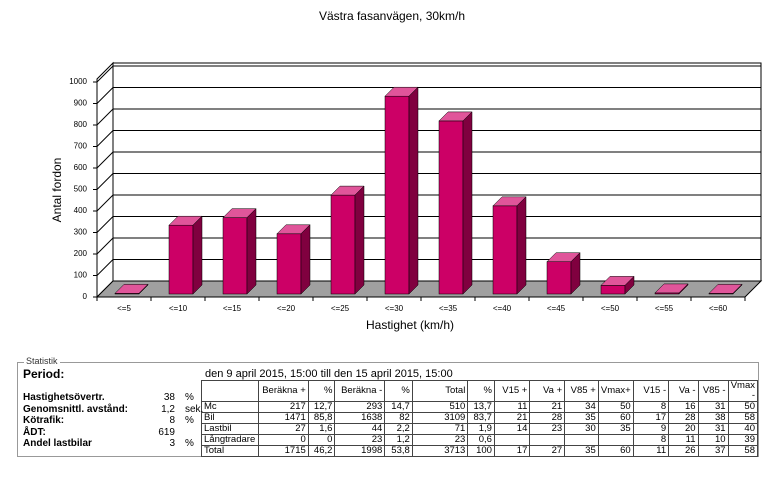 This screenshot has width=784, height=482. Describe the element at coordinates (512, 451) in the screenshot. I see `table-cell: 17` at that location.